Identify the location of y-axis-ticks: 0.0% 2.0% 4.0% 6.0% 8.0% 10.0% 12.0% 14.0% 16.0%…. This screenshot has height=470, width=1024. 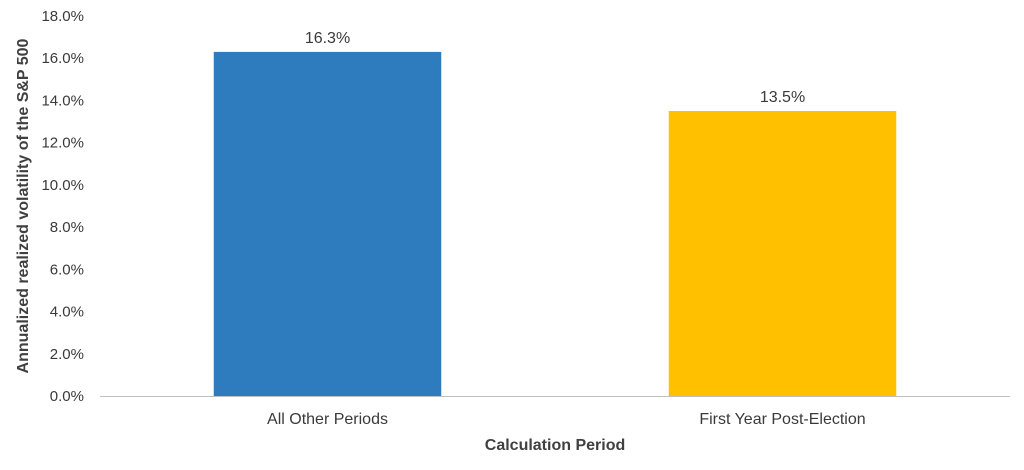
(62, 206).